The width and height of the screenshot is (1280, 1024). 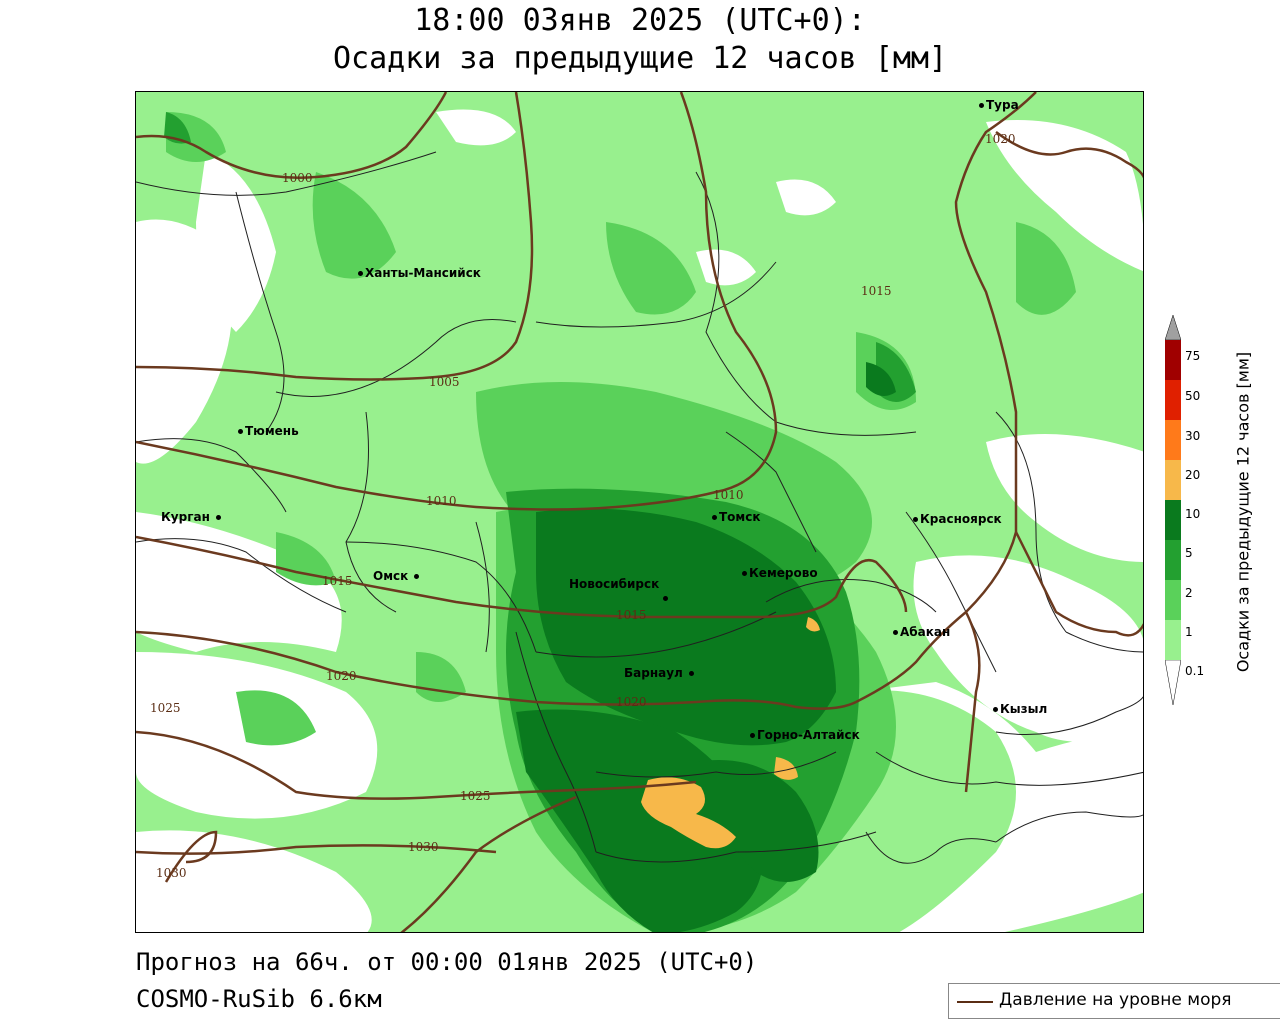 I want to click on pressure-legend: Давление на уровне моря, so click(x=1114, y=1001).